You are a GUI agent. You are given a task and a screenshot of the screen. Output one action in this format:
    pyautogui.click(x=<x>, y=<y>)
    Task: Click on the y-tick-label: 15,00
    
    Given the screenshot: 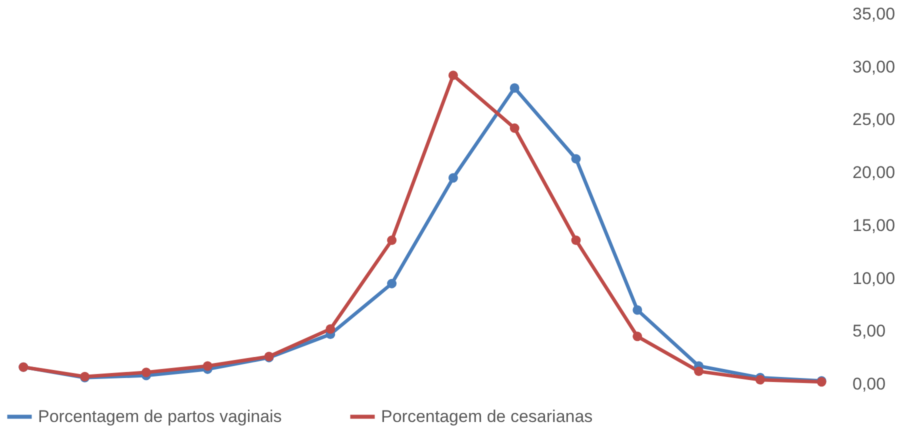 What is the action you would take?
    pyautogui.click(x=874, y=225)
    